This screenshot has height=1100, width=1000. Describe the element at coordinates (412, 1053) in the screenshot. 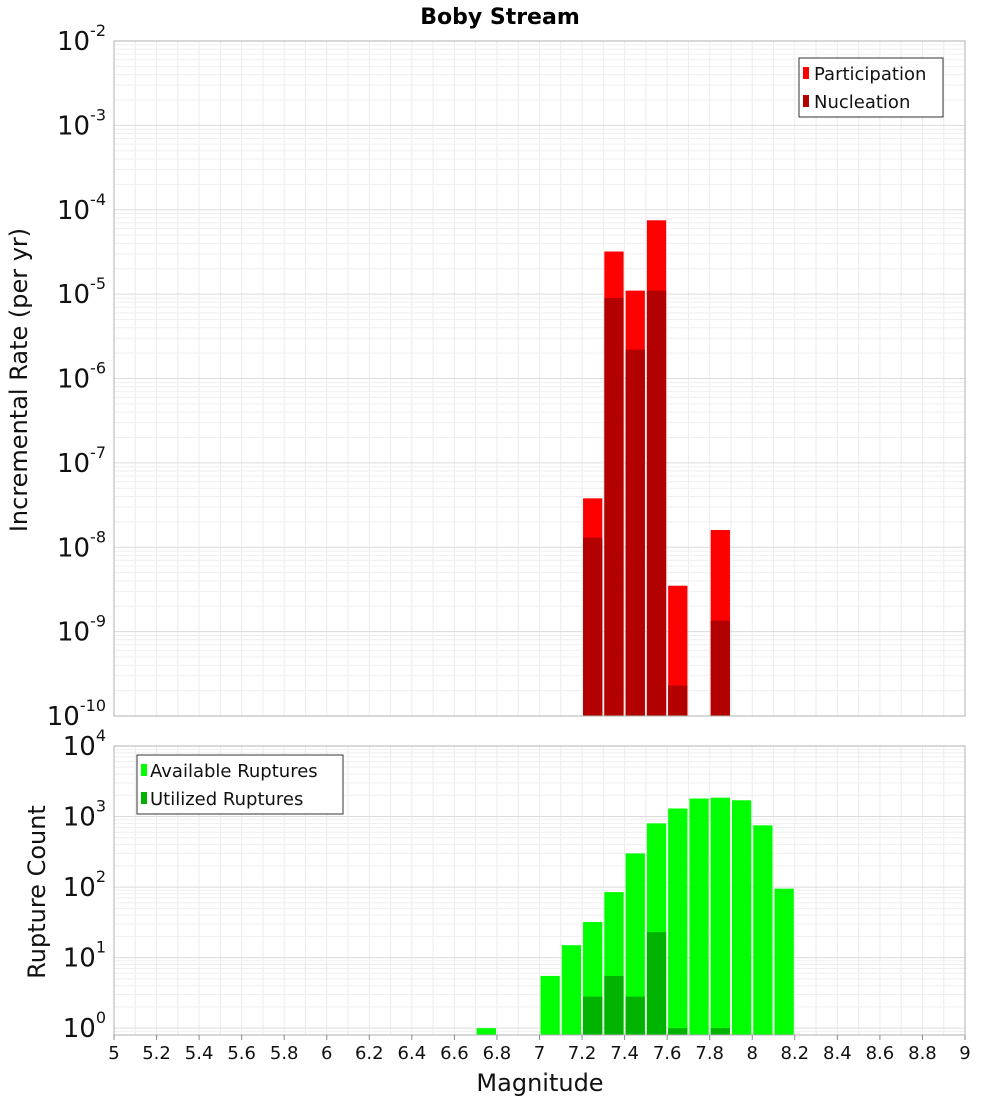

I see `x-tick-label: 6.4` at that location.